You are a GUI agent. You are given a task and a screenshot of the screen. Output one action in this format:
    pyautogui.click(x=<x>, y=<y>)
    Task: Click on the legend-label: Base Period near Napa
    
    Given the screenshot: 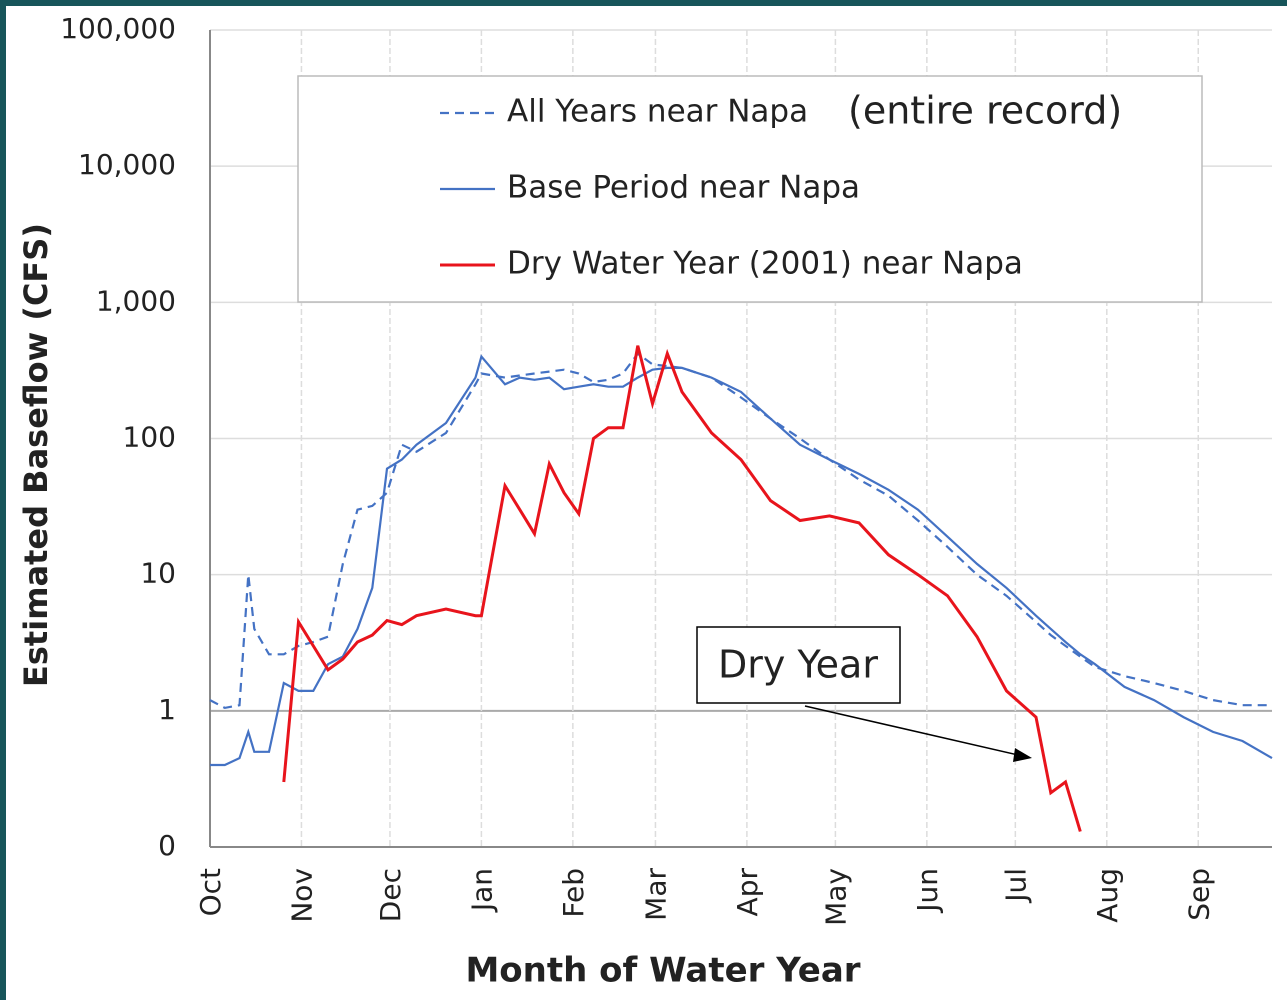 What is the action you would take?
    pyautogui.click(x=683, y=188)
    